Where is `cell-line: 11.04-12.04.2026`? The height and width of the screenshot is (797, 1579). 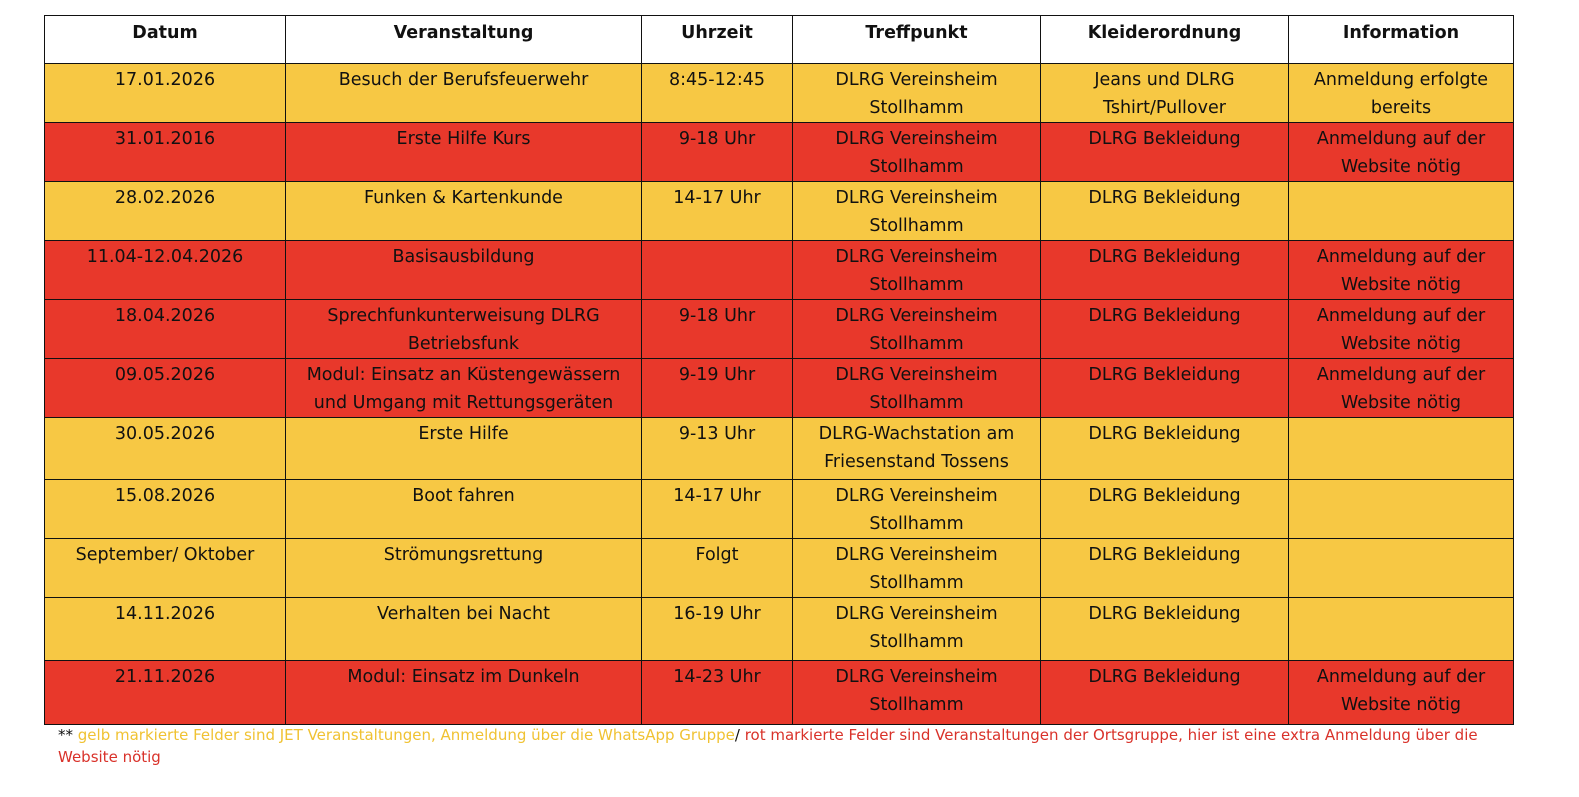 cell-line: 11.04-12.04.2026 is located at coordinates (165, 257).